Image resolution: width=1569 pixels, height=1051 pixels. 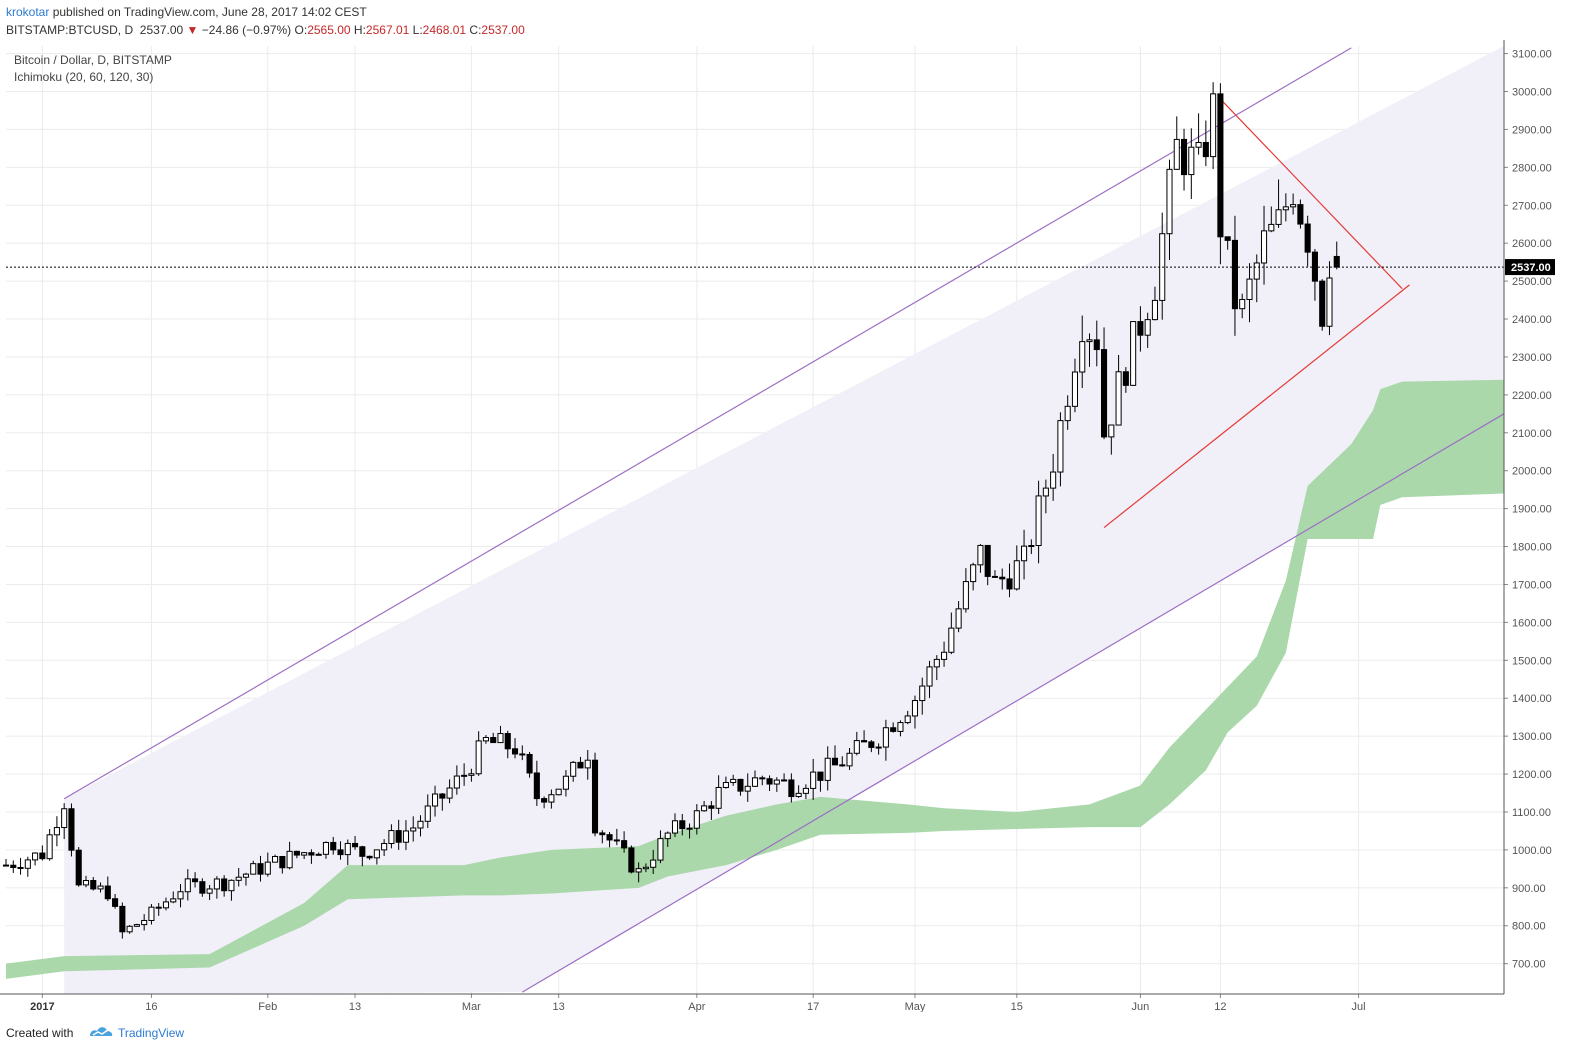 What do you see at coordinates (1532, 55) in the screenshot?
I see `y-tick-label: 3100.00` at bounding box center [1532, 55].